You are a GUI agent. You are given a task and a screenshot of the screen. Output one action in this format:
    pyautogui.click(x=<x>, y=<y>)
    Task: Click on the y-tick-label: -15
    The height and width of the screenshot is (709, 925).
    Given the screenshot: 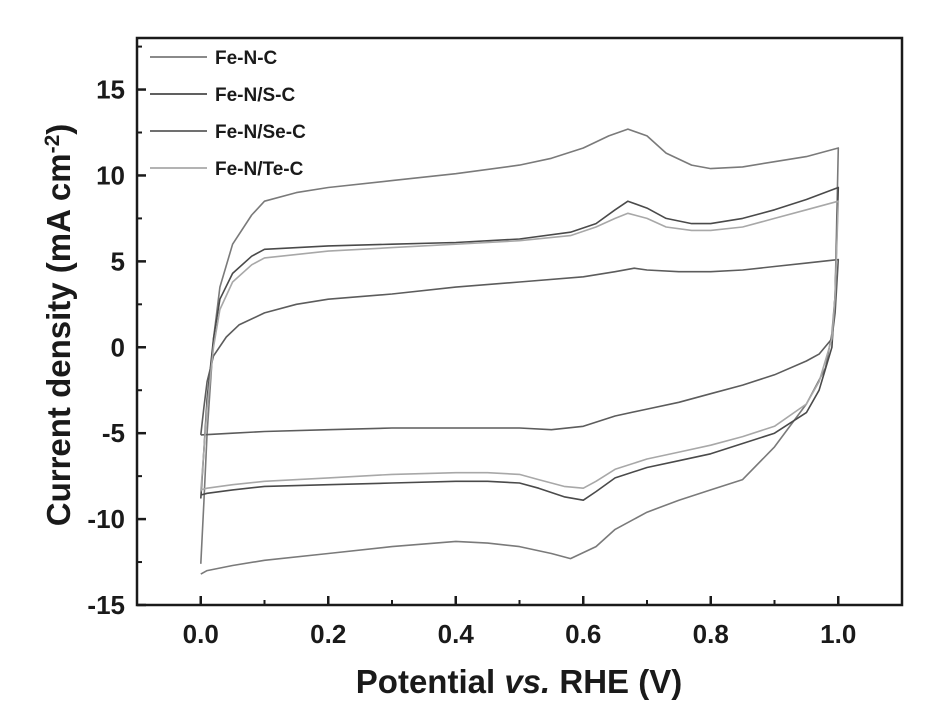 What is the action you would take?
    pyautogui.click(x=106, y=605)
    